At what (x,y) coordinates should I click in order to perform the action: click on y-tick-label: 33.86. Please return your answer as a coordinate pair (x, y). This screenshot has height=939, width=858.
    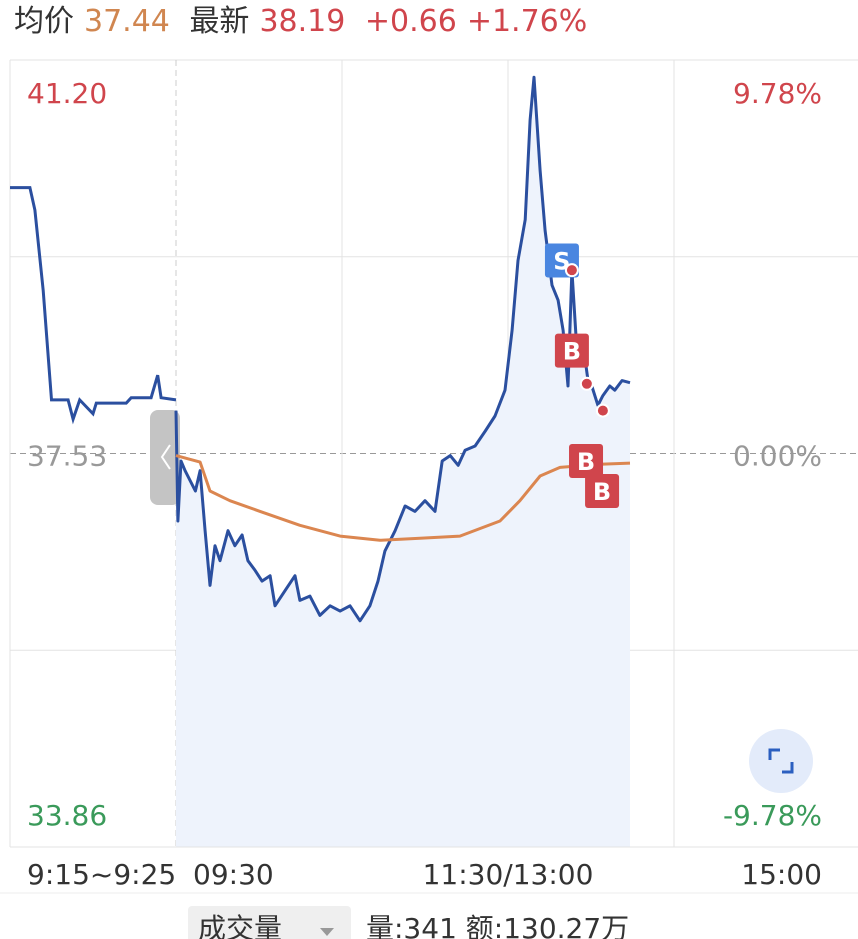
    Looking at the image, I should click on (67, 815).